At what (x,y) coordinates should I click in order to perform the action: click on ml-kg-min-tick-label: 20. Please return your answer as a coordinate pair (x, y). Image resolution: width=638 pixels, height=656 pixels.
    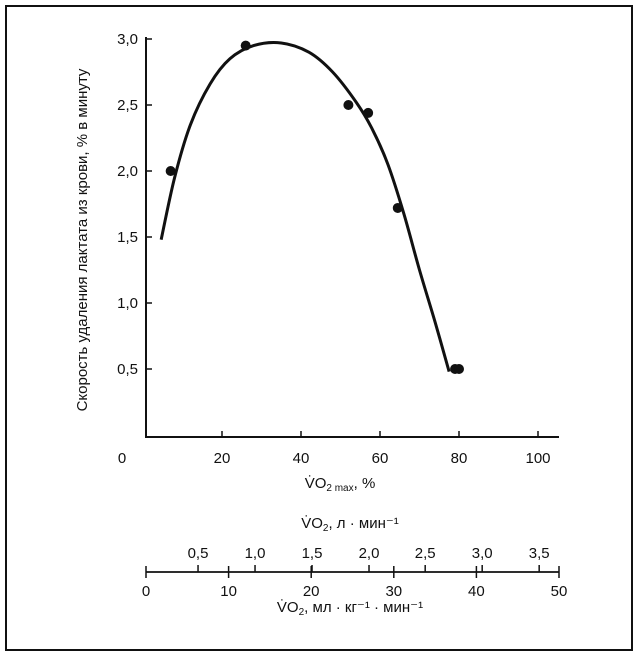
    Looking at the image, I should click on (311, 591).